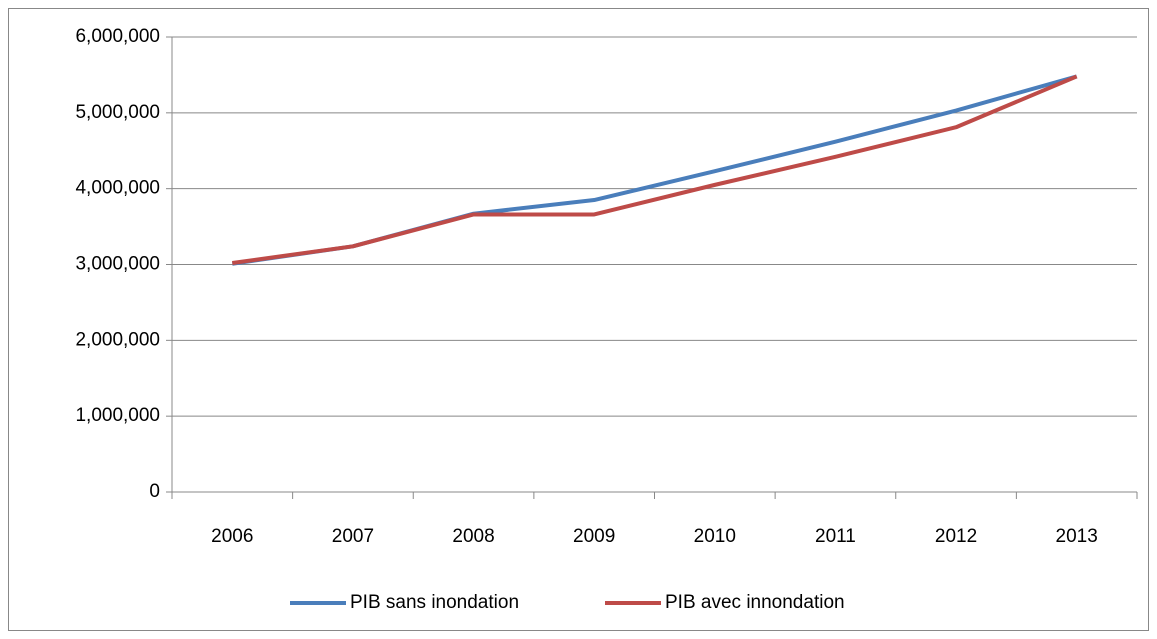 The image size is (1157, 639). I want to click on legend-label: PIB sans inondation, so click(434, 602).